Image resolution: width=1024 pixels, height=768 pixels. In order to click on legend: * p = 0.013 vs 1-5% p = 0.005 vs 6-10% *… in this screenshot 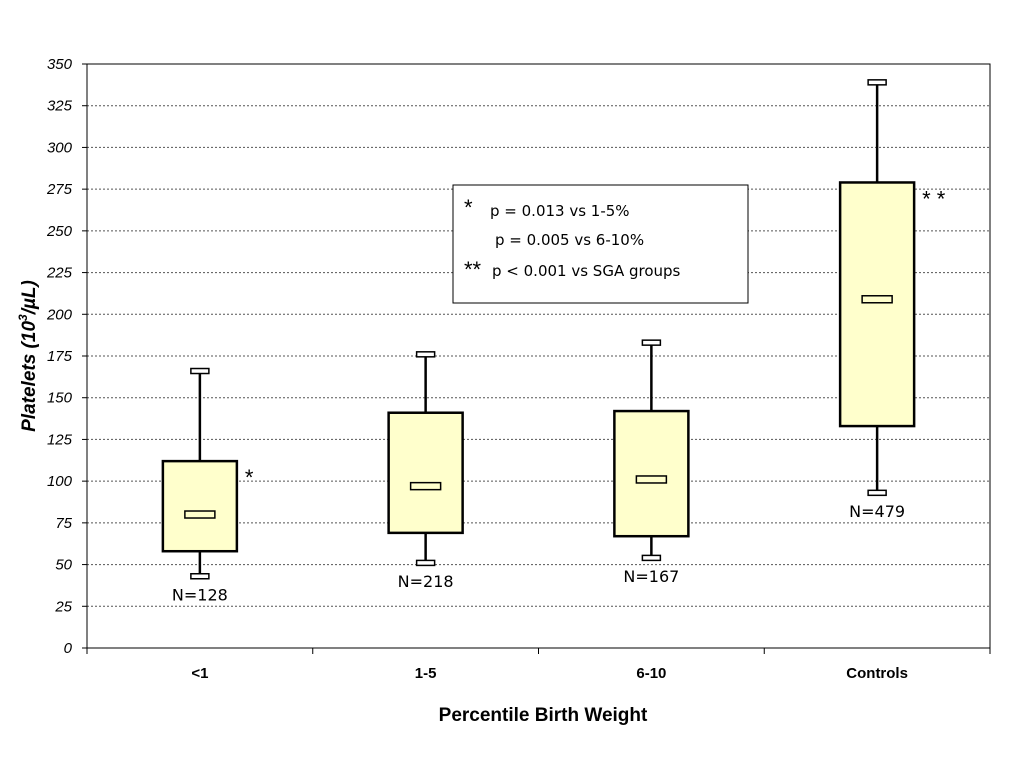, I will do `click(600, 244)`.